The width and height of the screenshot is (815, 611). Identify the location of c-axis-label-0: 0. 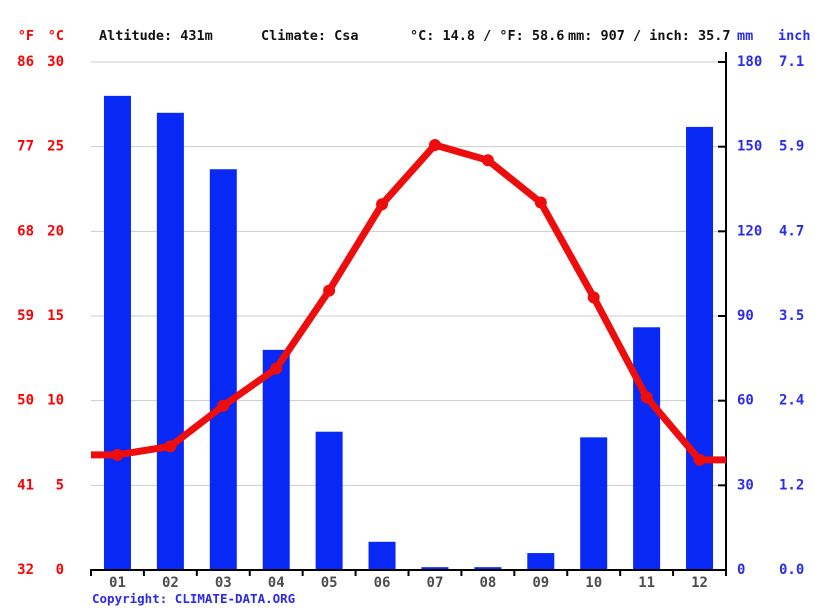
(60, 570).